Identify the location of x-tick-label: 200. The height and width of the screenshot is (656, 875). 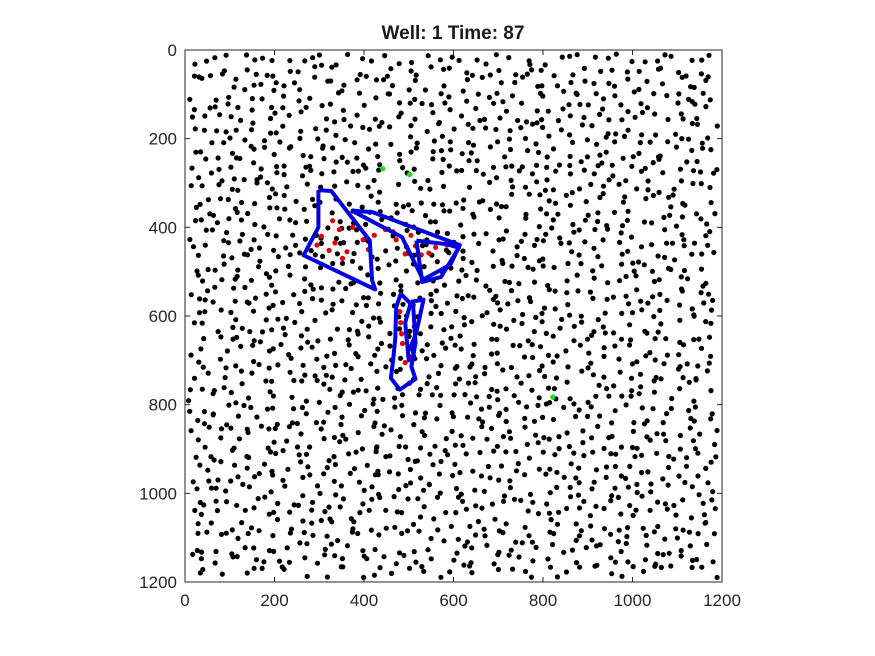
(274, 600).